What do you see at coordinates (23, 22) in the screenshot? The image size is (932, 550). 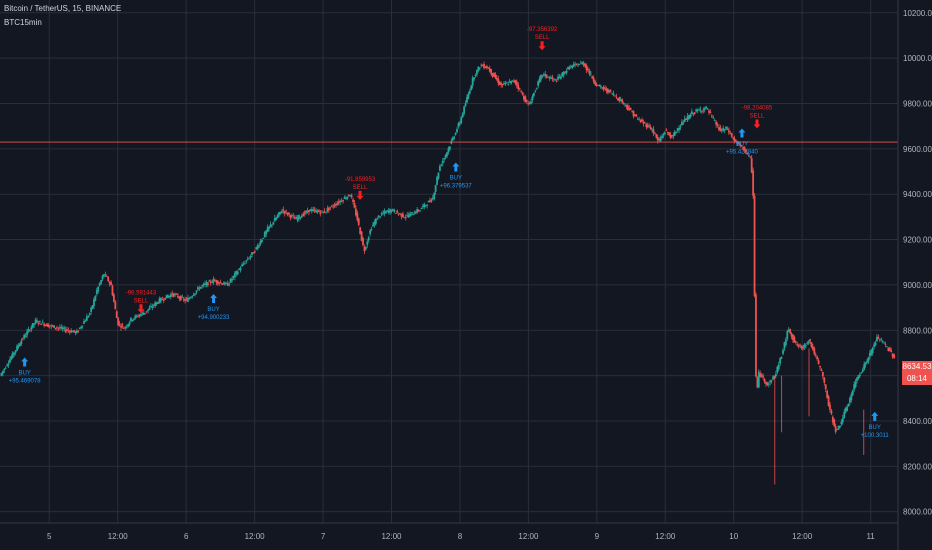 I see `study-label: BTC15min` at bounding box center [23, 22].